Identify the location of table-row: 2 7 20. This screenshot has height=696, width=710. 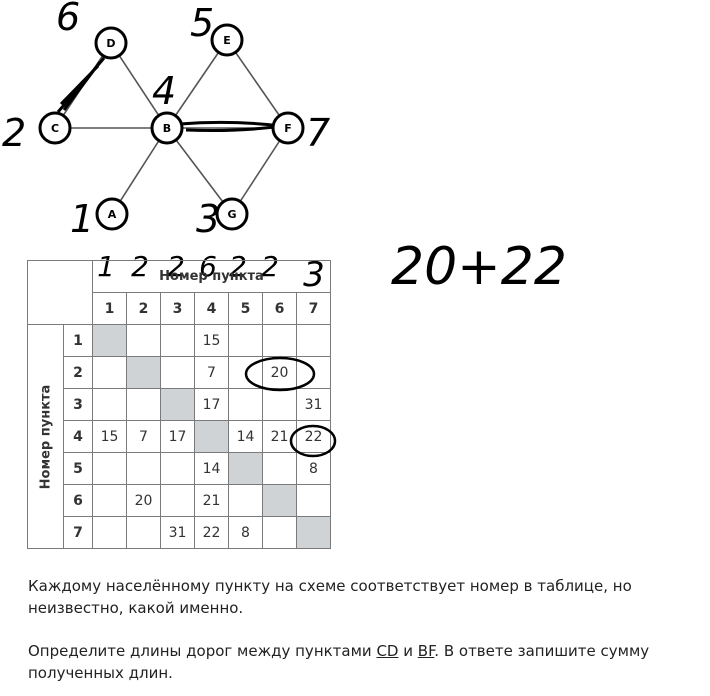
(179, 372).